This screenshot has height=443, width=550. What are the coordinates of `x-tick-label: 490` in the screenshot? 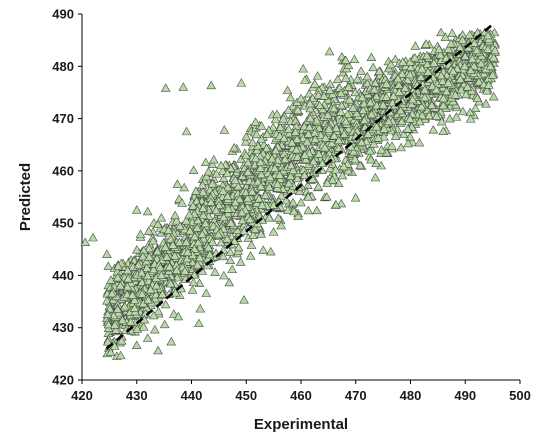 It's located at (465, 395).